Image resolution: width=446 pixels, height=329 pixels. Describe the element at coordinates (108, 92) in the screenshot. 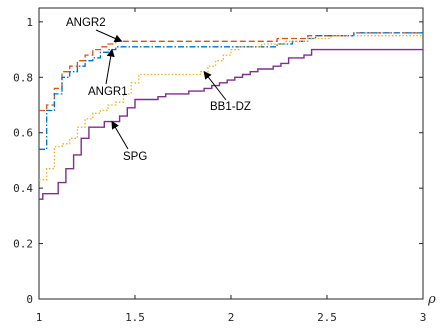

I see `annotation-label-angr1: ANGR1` at that location.